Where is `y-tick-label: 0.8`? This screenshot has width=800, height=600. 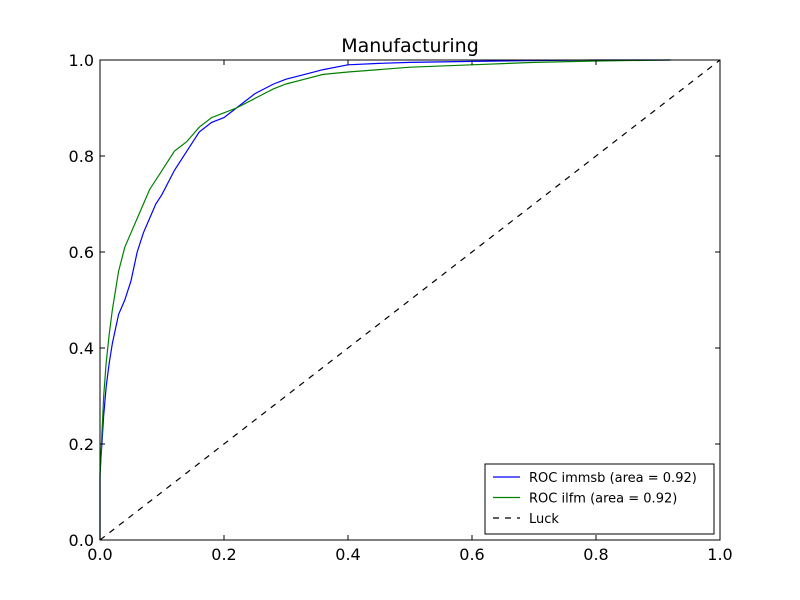 y-tick-label: 0.8 is located at coordinates (81, 156).